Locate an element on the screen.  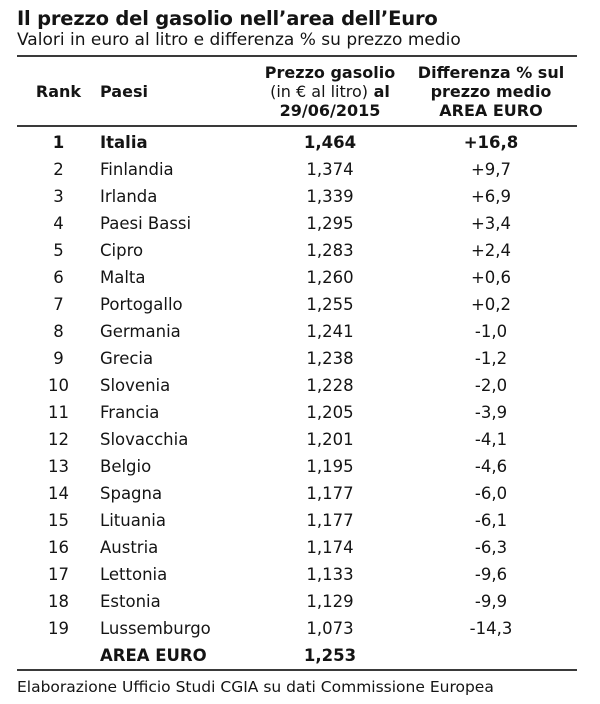
price-cell: 1,195 is located at coordinates (330, 466).